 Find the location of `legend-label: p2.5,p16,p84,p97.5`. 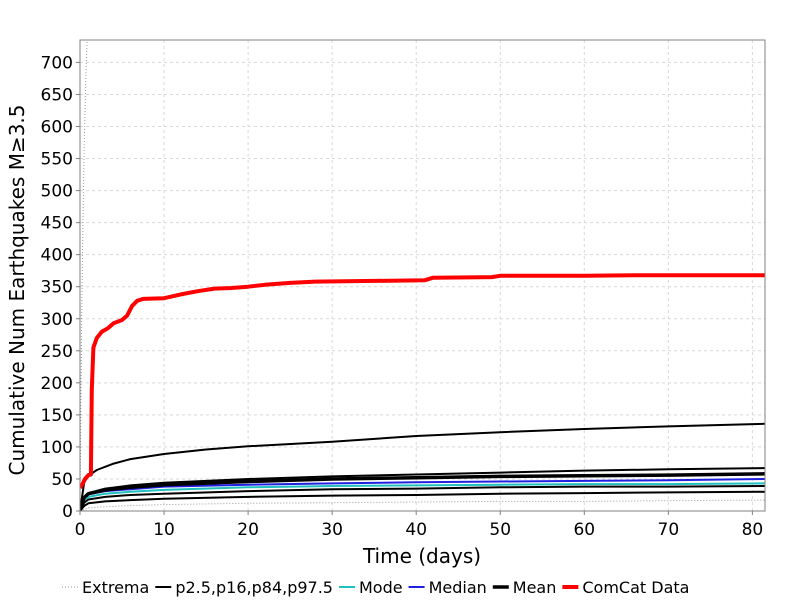

legend-label: p2.5,p16,p84,p97.5 is located at coordinates (254, 587).